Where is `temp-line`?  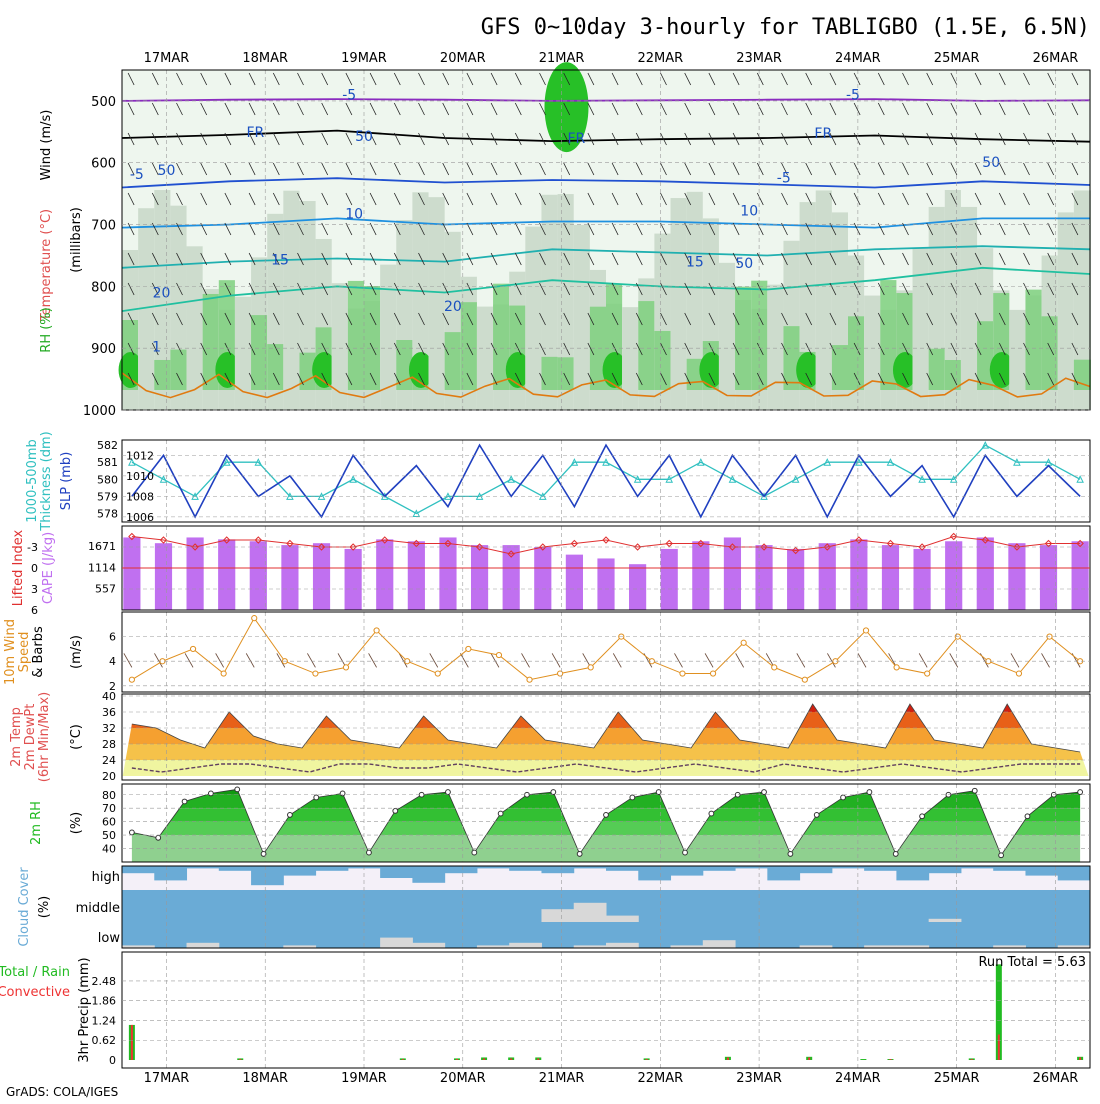 temp-line is located at coordinates (606, 728).